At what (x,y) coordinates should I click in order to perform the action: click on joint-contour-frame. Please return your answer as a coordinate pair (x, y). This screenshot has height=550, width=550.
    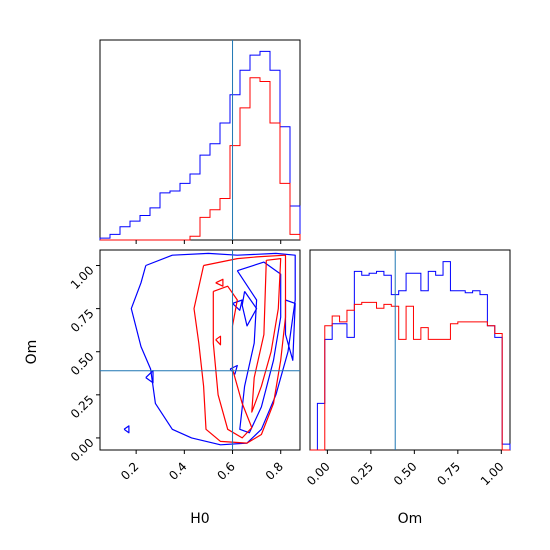
    Looking at the image, I should click on (200, 350).